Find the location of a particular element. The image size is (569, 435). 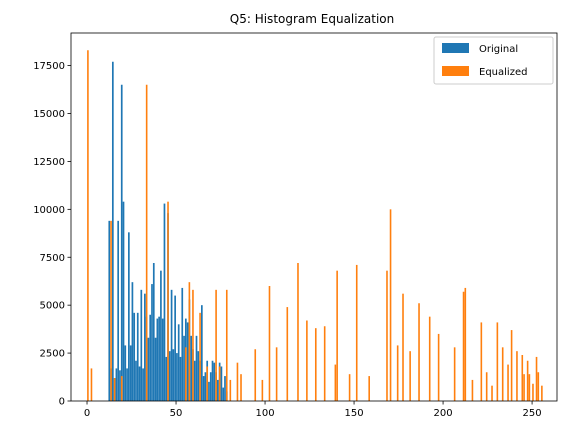

y-tick-label: 15000 is located at coordinates (49, 114).